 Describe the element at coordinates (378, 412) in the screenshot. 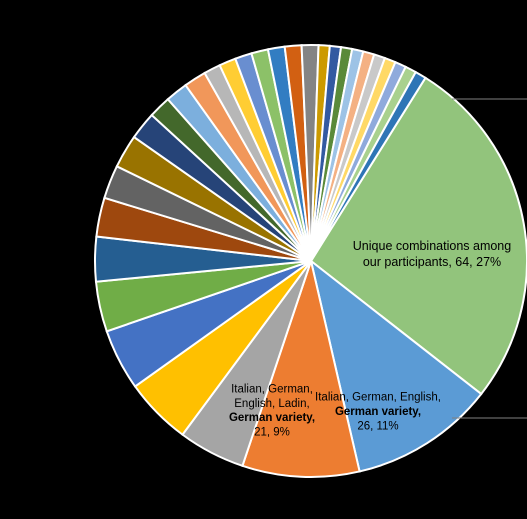

I see `slice-label-1-line-1: German variety,` at that location.